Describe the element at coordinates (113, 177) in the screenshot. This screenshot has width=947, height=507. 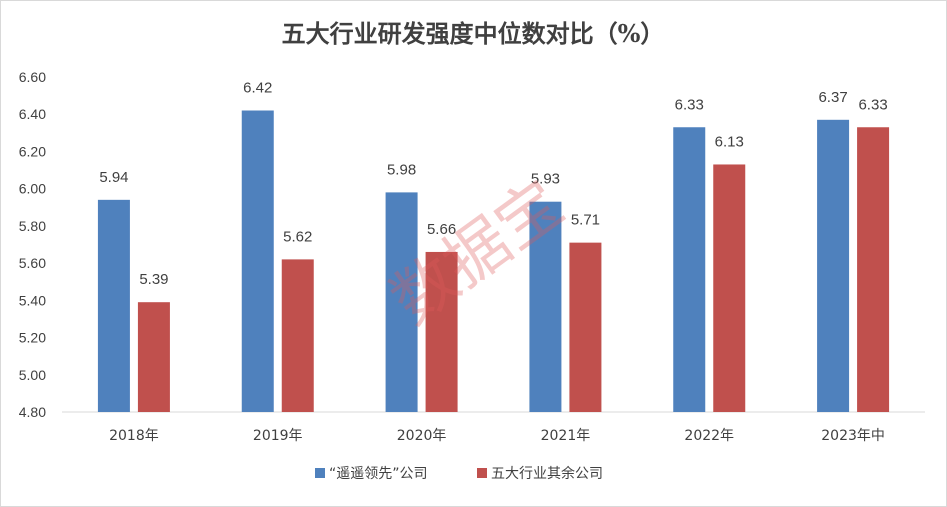
I see `data-label: 5.94` at that location.